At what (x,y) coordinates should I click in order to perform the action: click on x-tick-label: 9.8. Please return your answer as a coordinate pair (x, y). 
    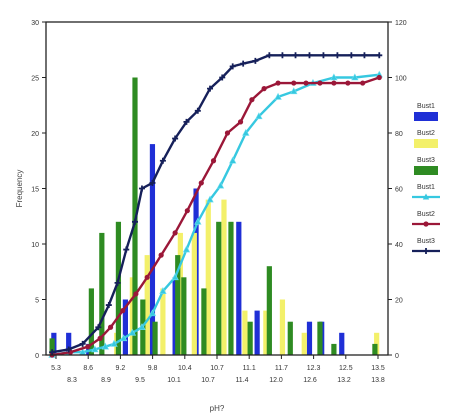
    Looking at the image, I should click on (153, 368).